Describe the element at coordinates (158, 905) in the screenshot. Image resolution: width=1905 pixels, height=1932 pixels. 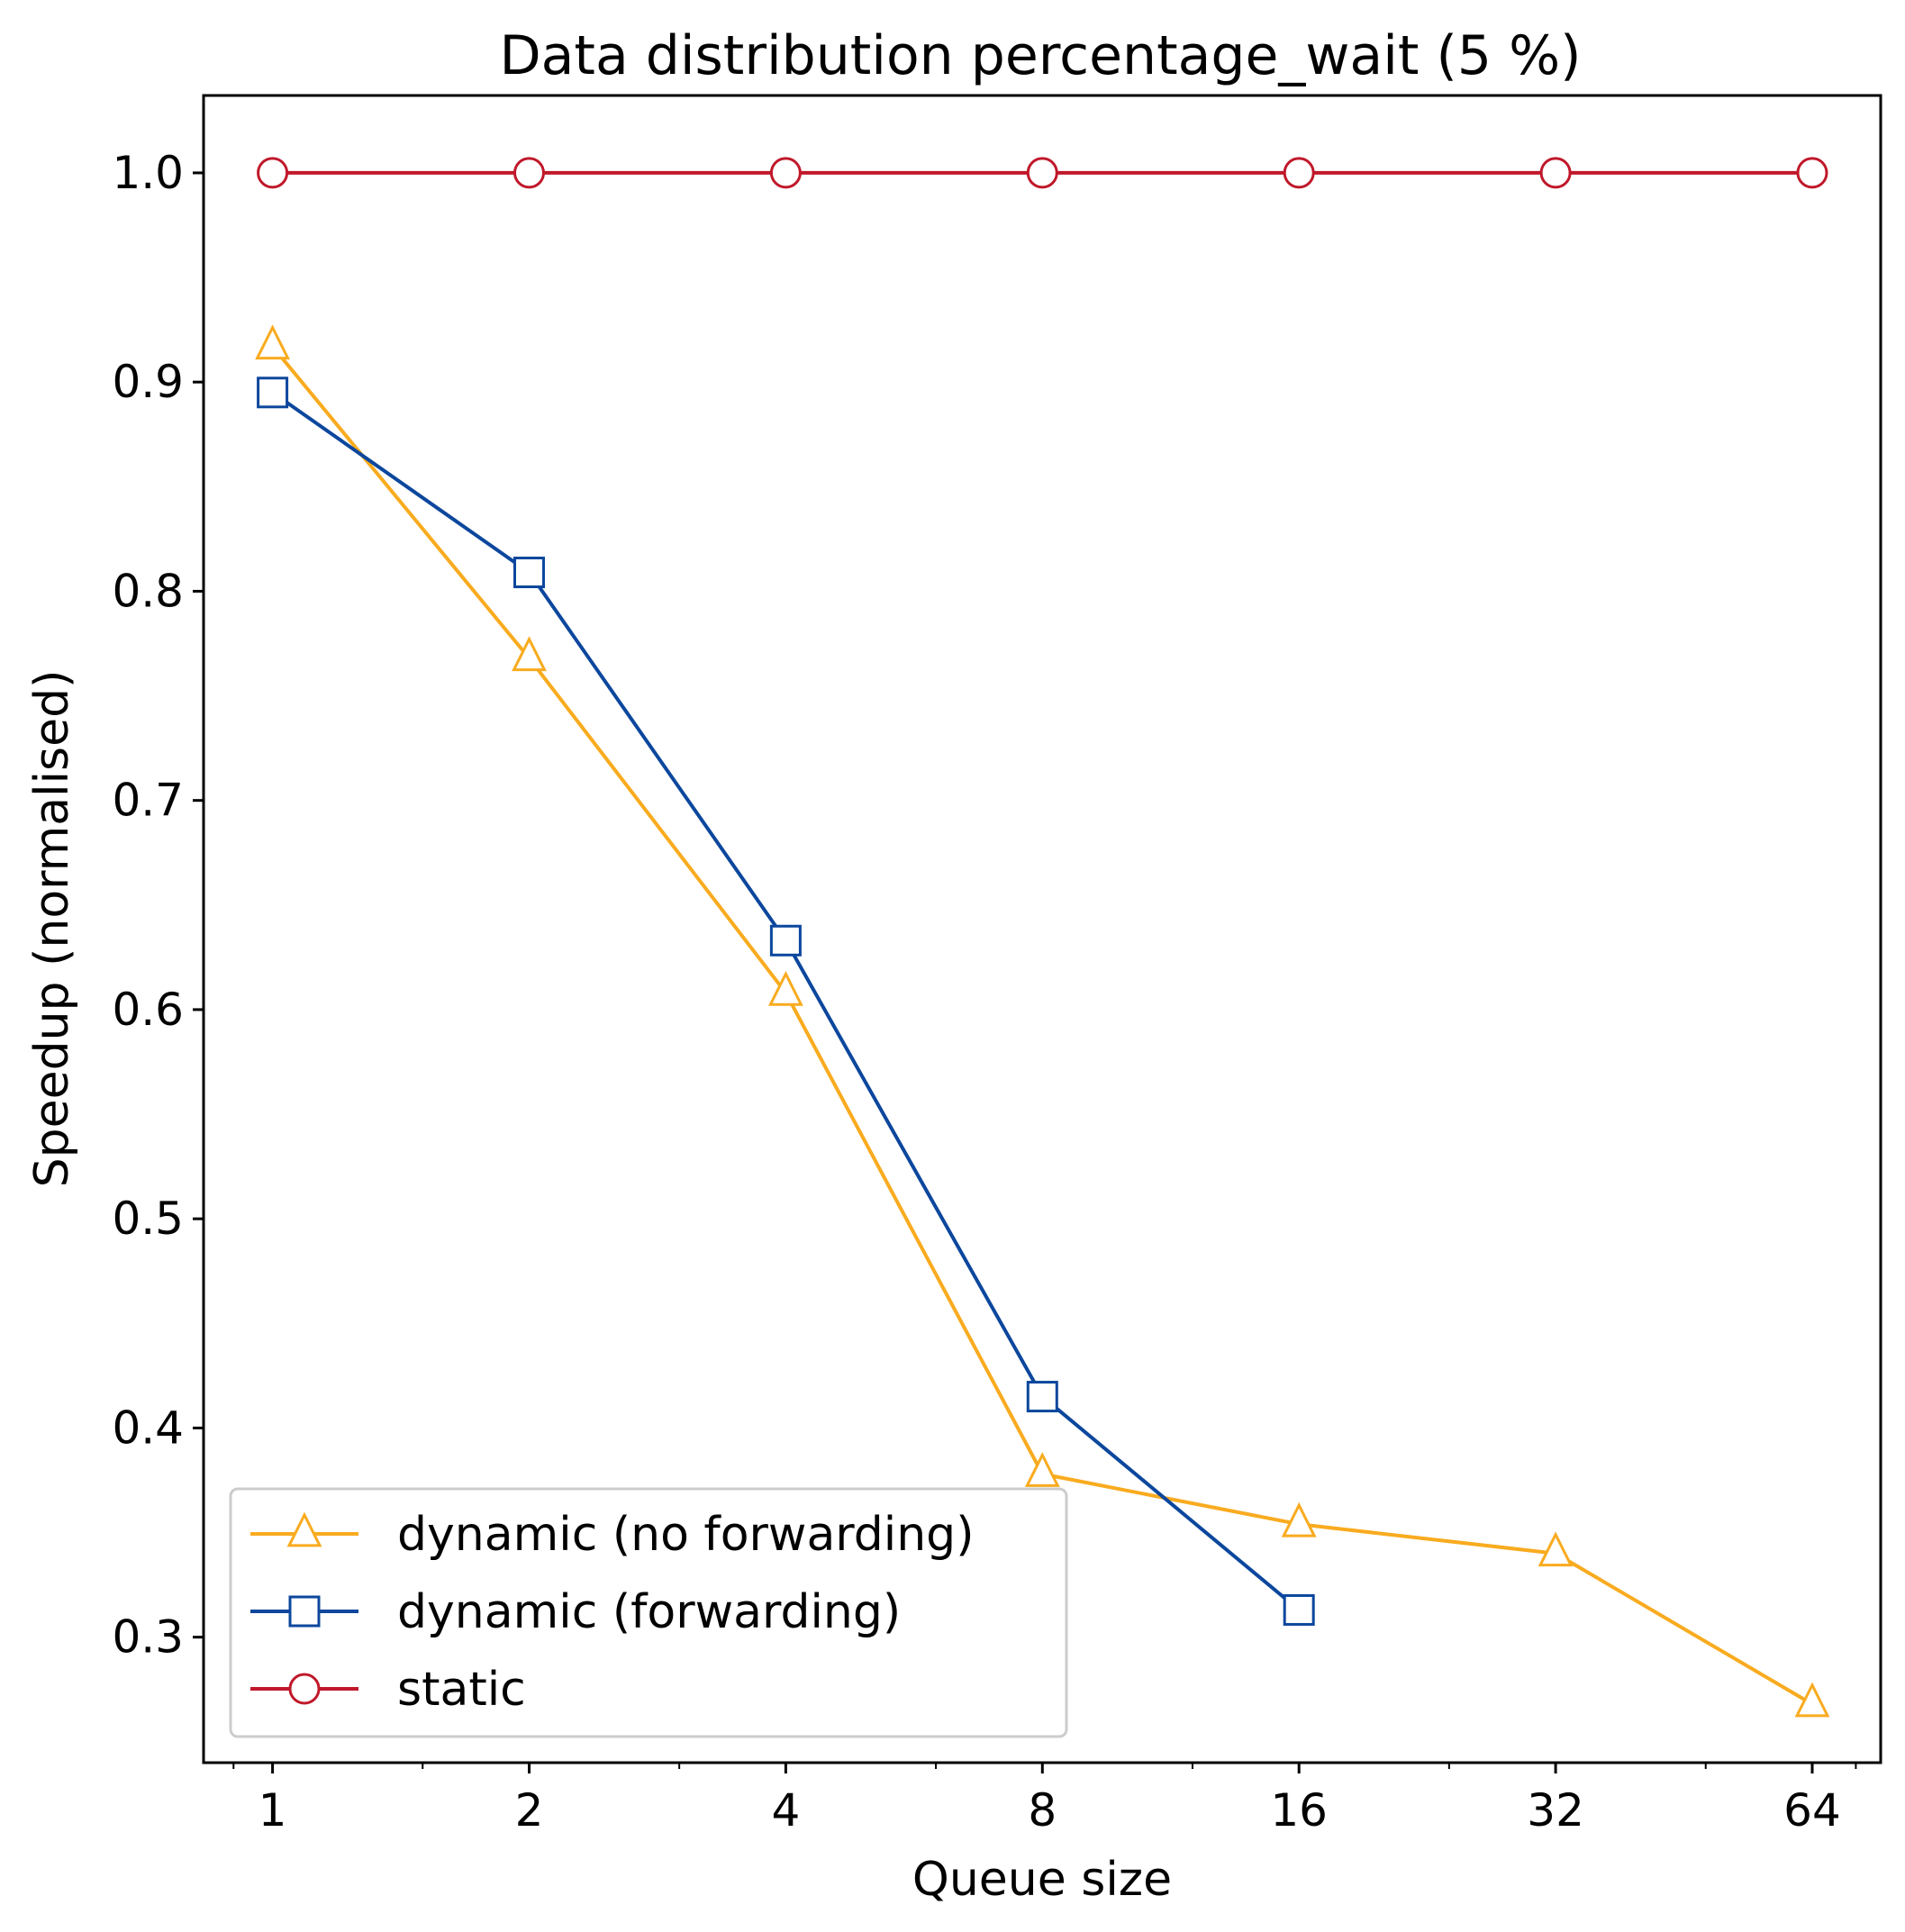
I see `y-axis: 0.3 0.4 0.5 0.6 0.7 0.8 0.9 1.0` at that location.